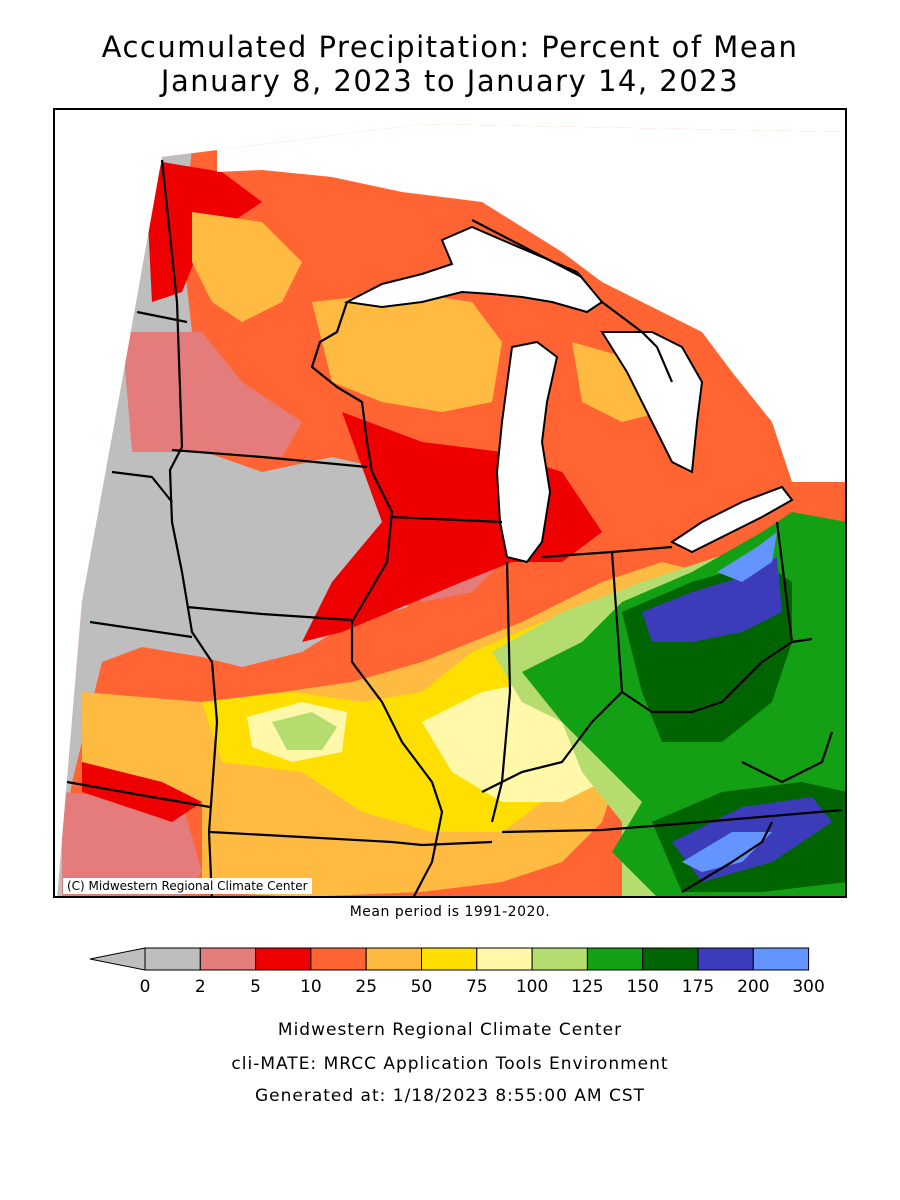 The width and height of the screenshot is (900, 1200). I want to click on zone-100-125-west, so click(304, 731).